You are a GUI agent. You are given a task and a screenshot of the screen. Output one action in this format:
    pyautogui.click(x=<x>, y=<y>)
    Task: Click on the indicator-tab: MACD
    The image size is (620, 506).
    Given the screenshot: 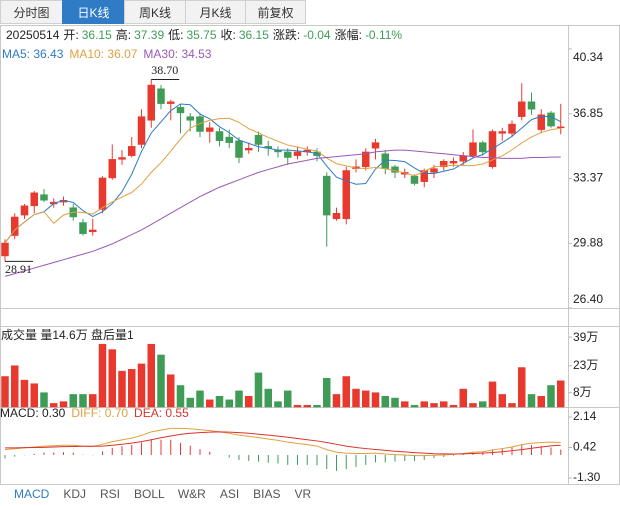 What is the action you would take?
    pyautogui.click(x=32, y=494)
    